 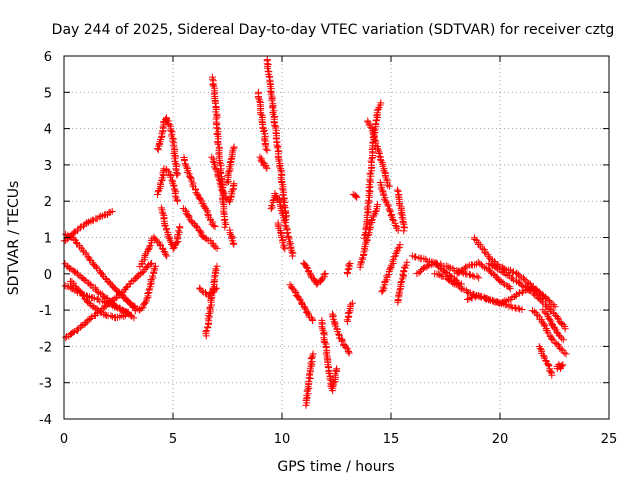 What do you see at coordinates (48, 57) in the screenshot?
I see `y-tick-label: 6` at bounding box center [48, 57].